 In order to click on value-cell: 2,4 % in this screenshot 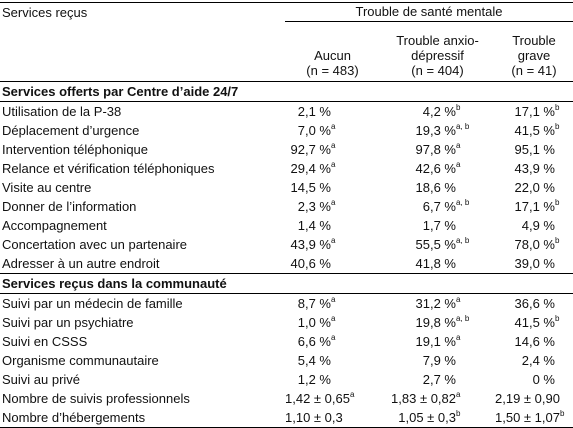, I will do `click(534, 360)`.